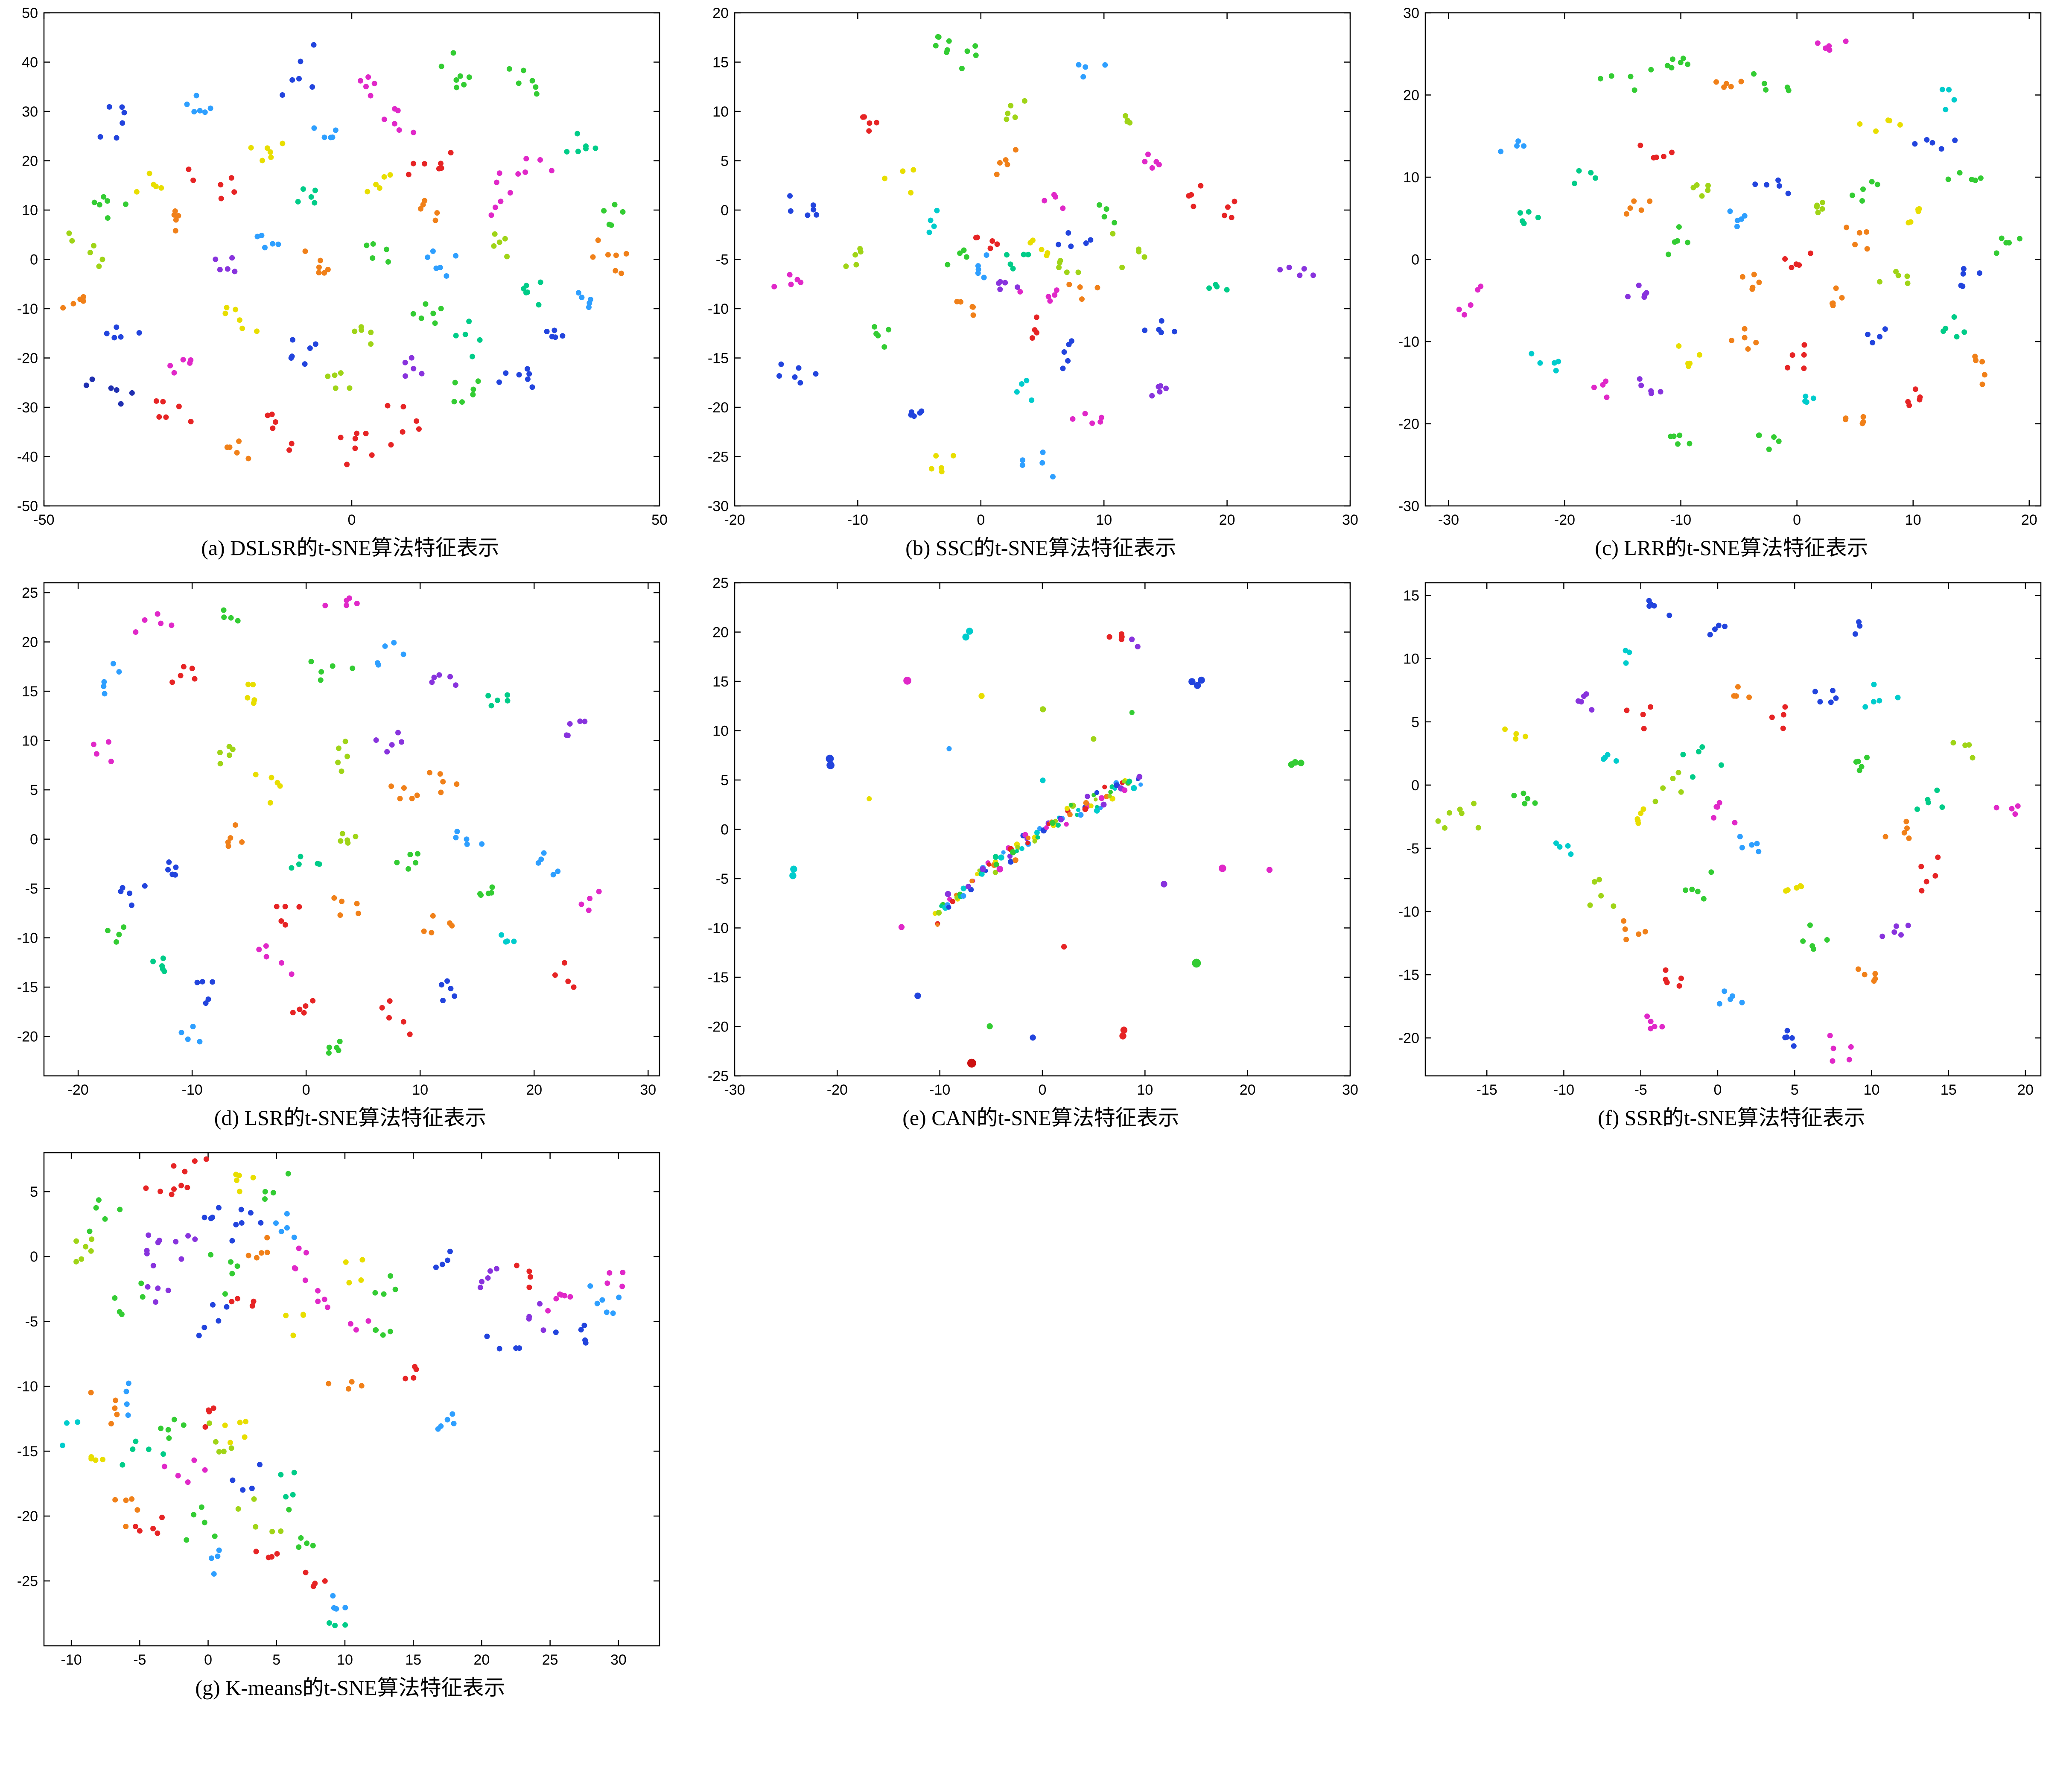 The image size is (2072, 1785). I want to click on scatter-plot-ssc: -20 -10 0 10 20 30 -30 -25 -20 -15 -10 -5 0 5 10 15 20, so click(1026, 268).